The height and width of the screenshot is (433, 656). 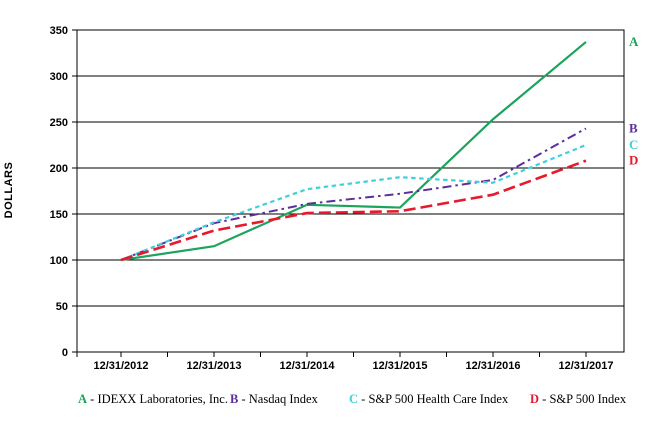 What do you see at coordinates (83, 399) in the screenshot?
I see `legend-key-A: A` at bounding box center [83, 399].